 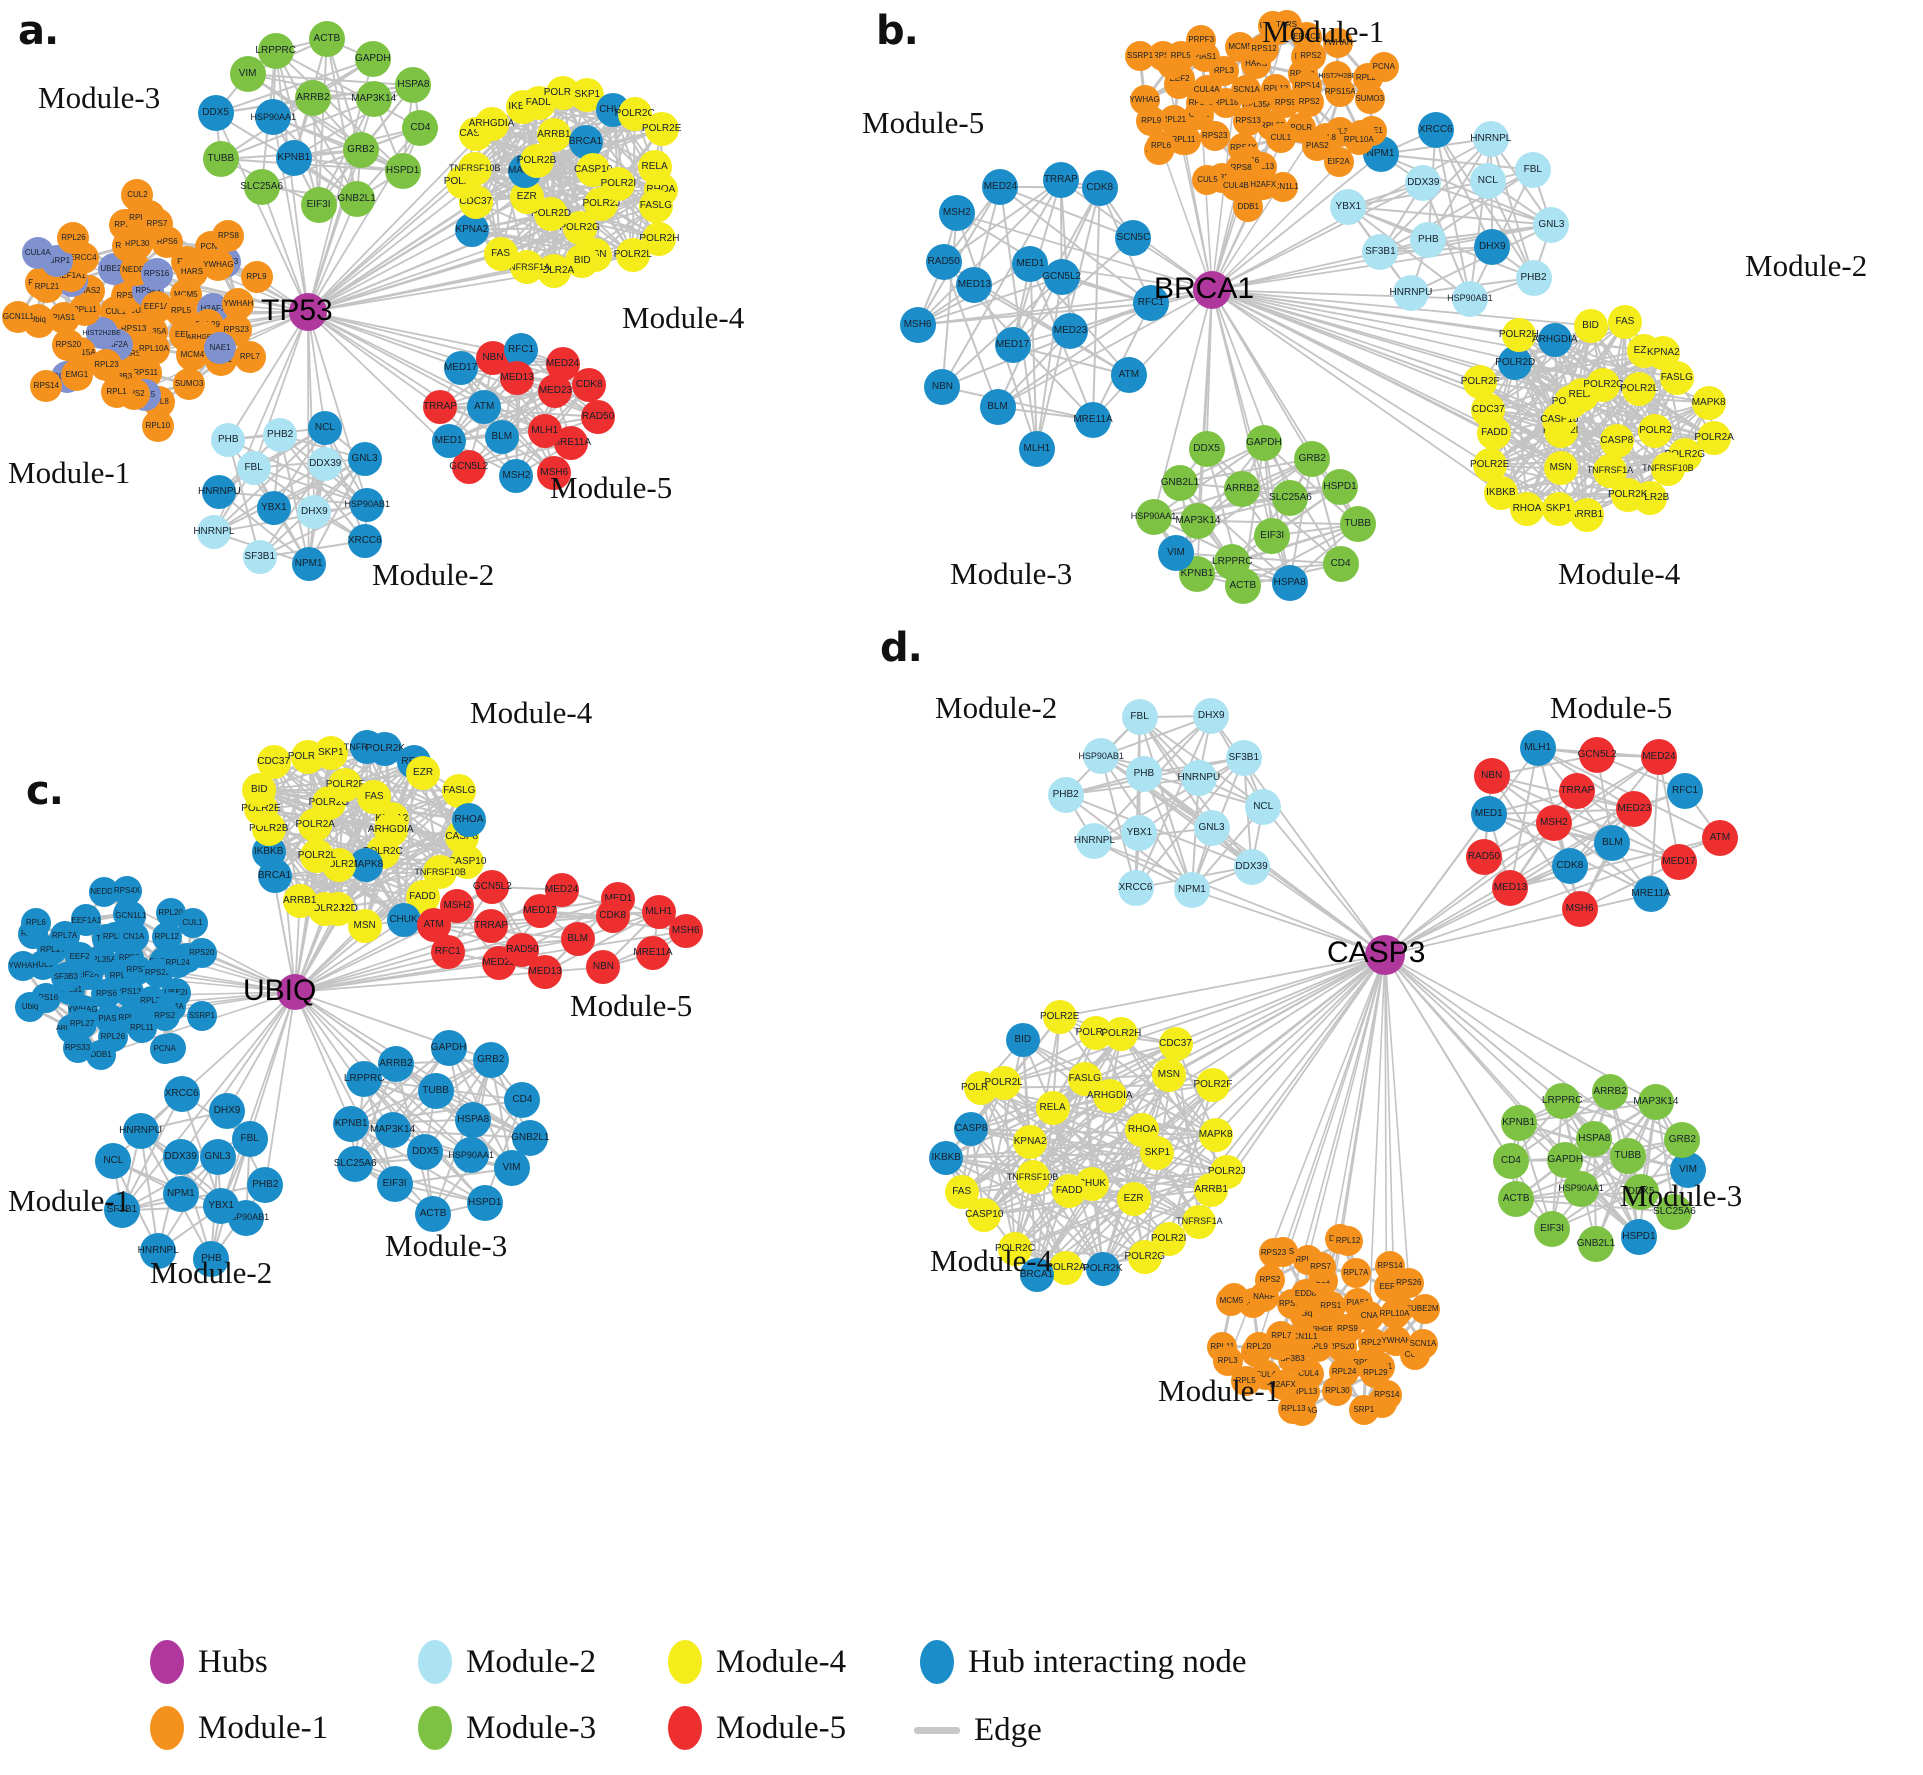 What do you see at coordinates (1491, 775) in the screenshot?
I see `module-5-node: NBN` at bounding box center [1491, 775].